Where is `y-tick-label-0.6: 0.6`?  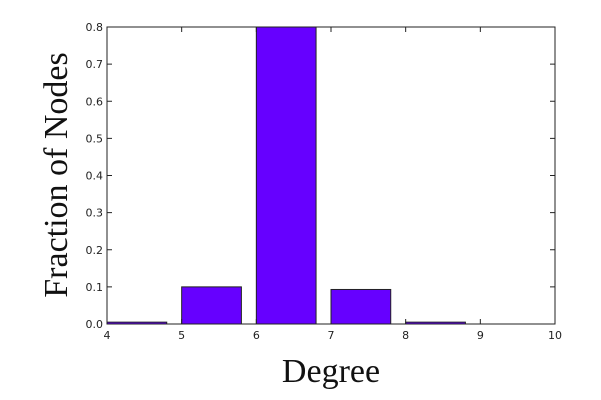 y-tick-label-0.6: 0.6 is located at coordinates (95, 101).